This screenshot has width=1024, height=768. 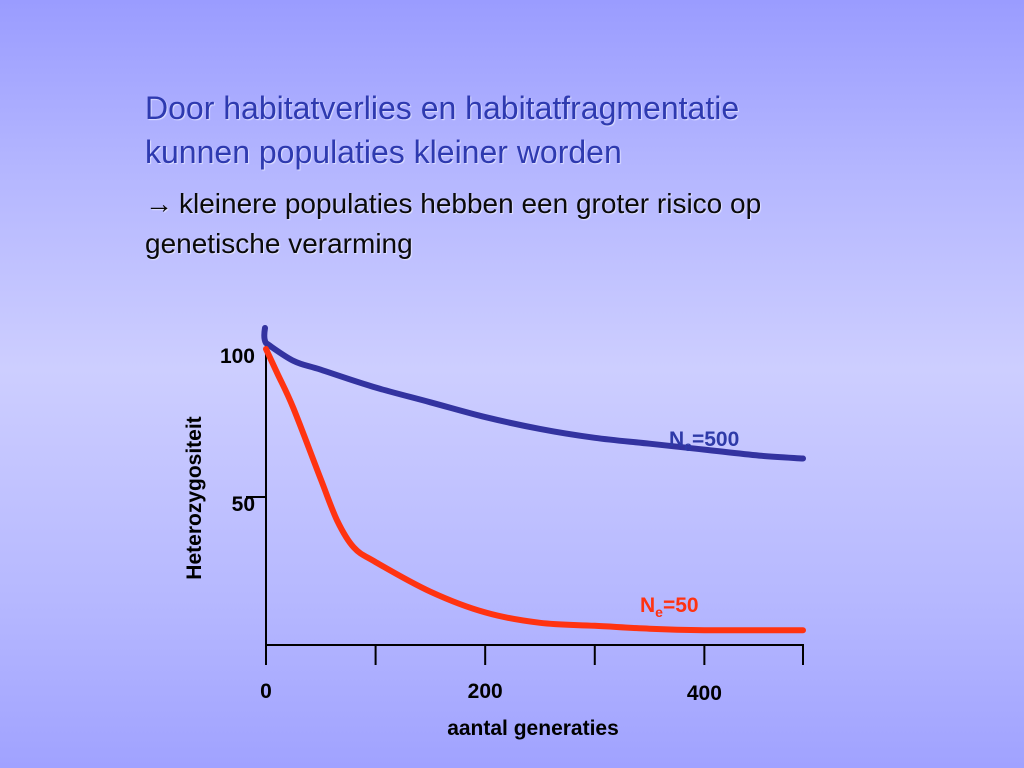 What do you see at coordinates (279, 243) in the screenshot?
I see `slide-subtitle-line-2: genetische verarming` at bounding box center [279, 243].